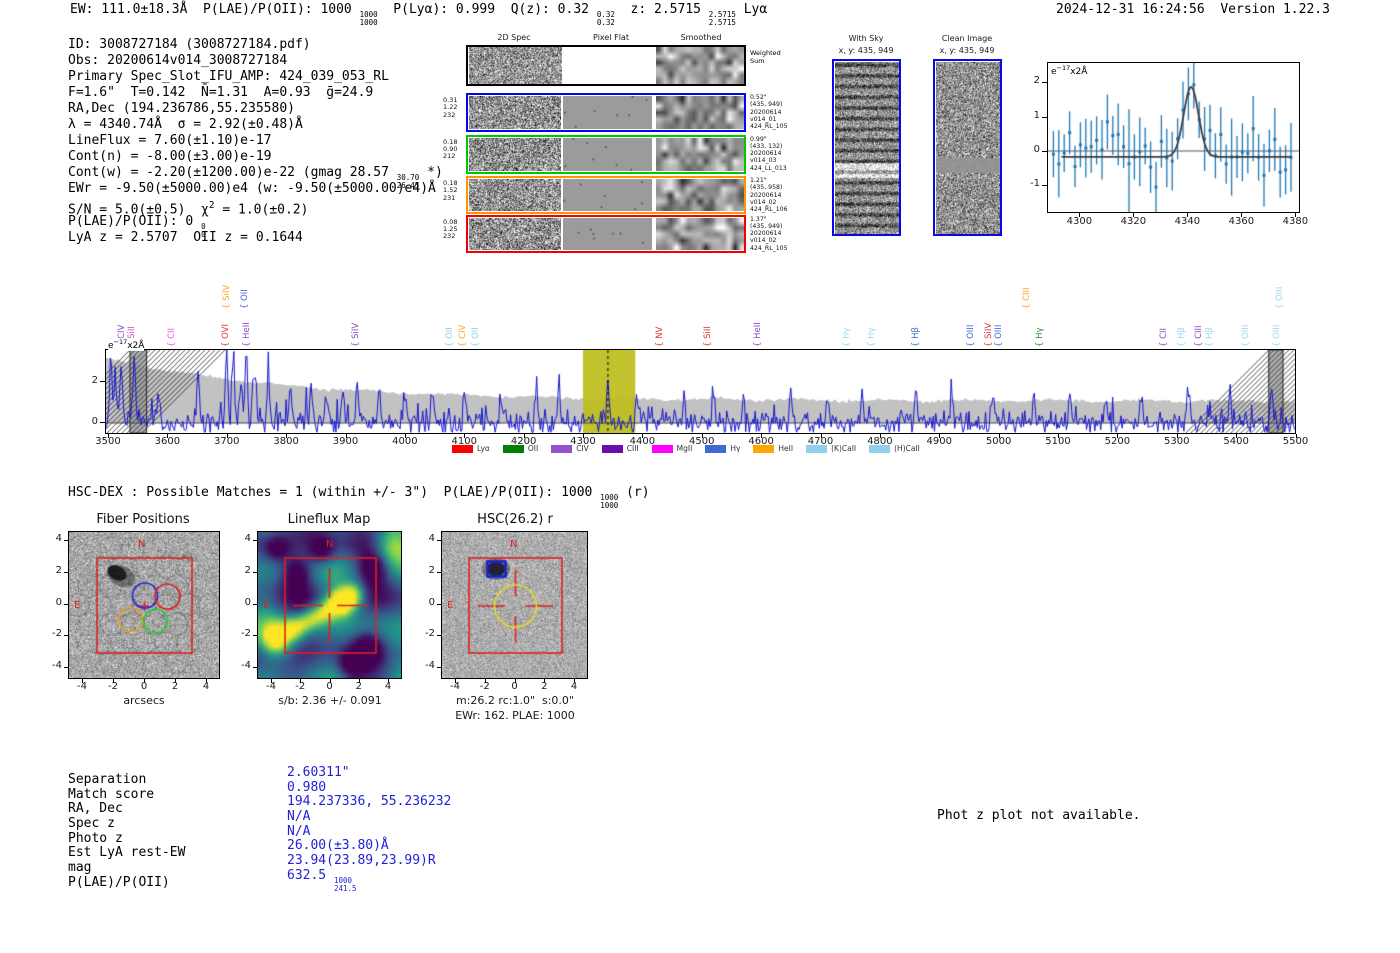 This screenshot has width=1400, height=953. Describe the element at coordinates (607, 233) in the screenshot. I see `row-pixelflat-image` at that location.